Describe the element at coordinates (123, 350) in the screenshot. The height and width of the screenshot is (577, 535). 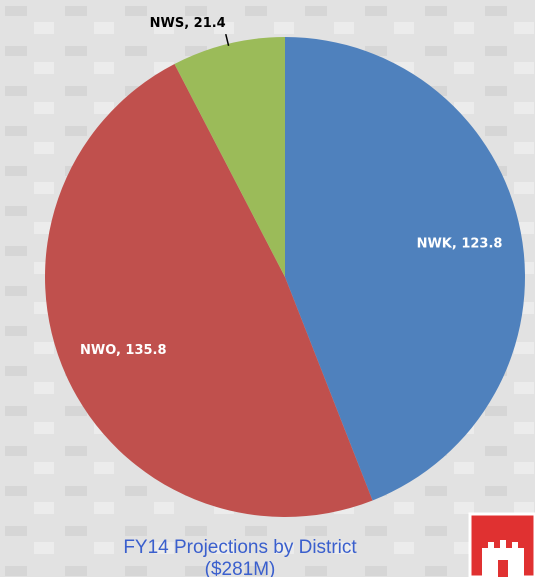
I see `data-label: NWO, 135.8` at that location.